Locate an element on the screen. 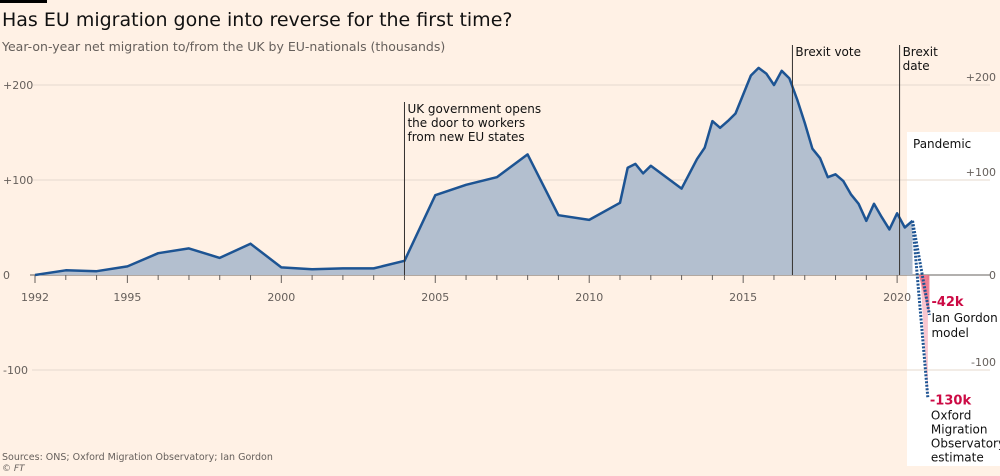 This screenshot has width=1000, height=476. x-tick-label: 2020 is located at coordinates (897, 297).